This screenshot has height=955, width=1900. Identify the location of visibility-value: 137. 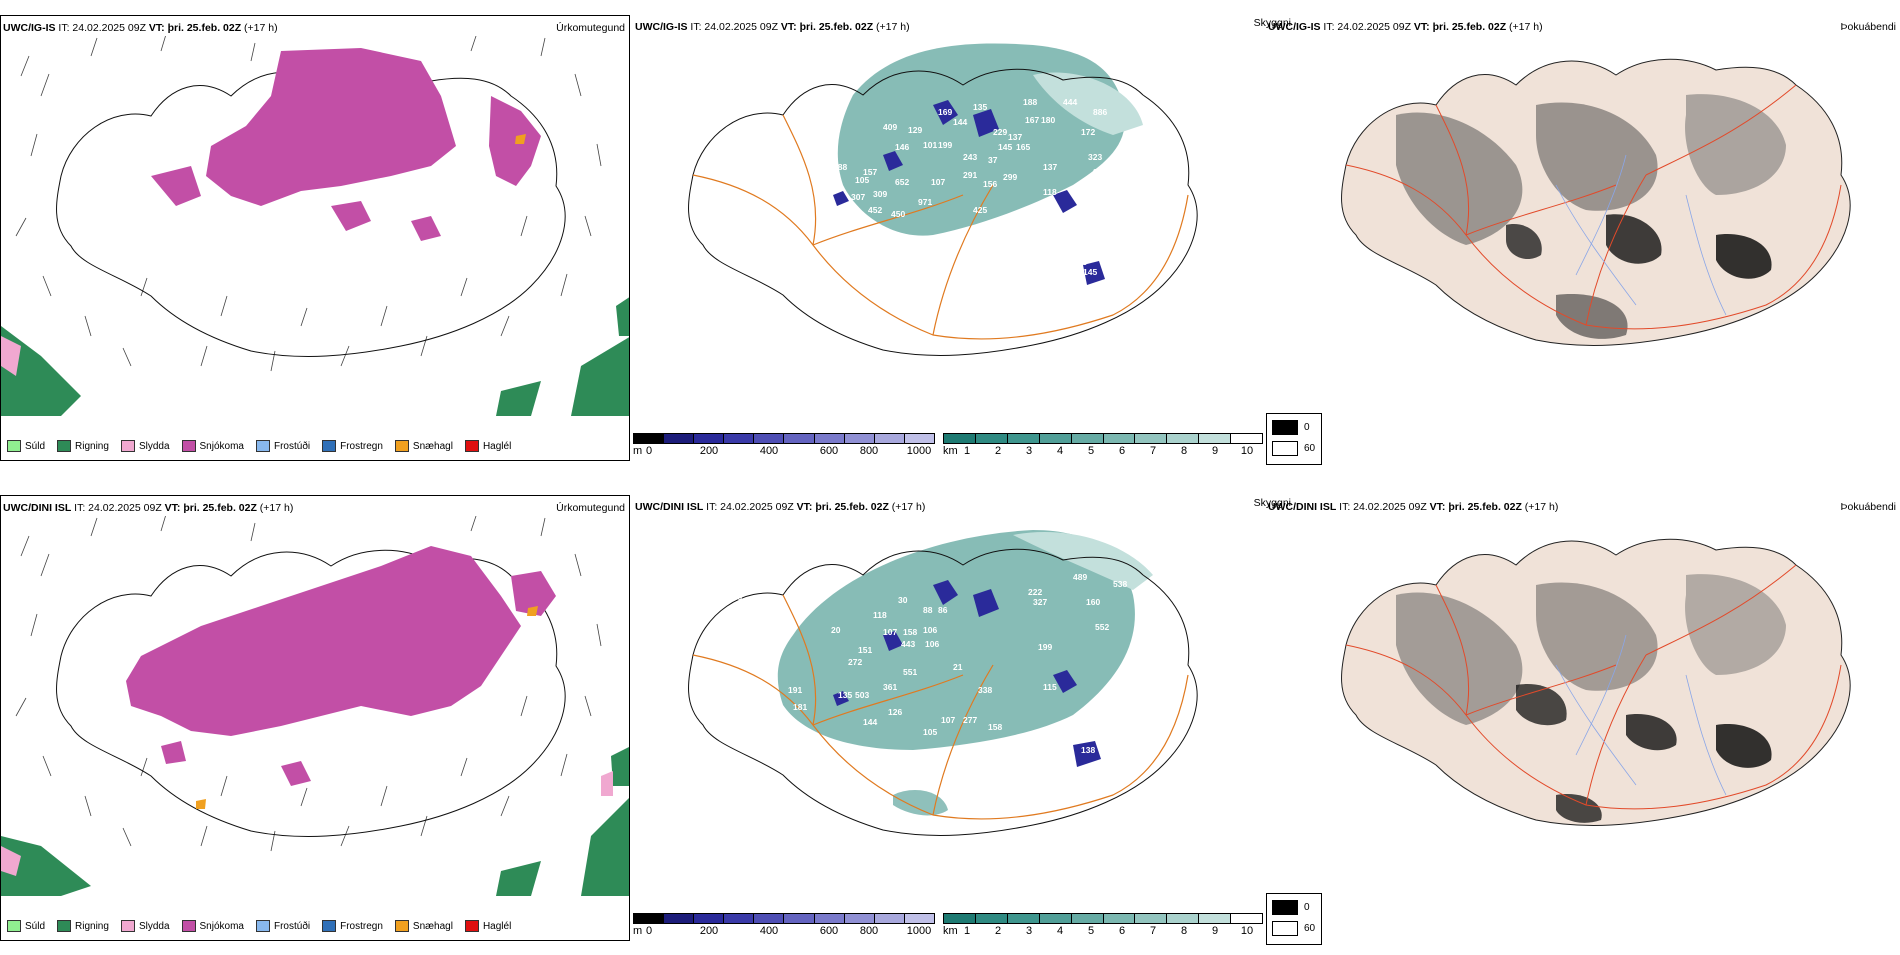
(1050, 167).